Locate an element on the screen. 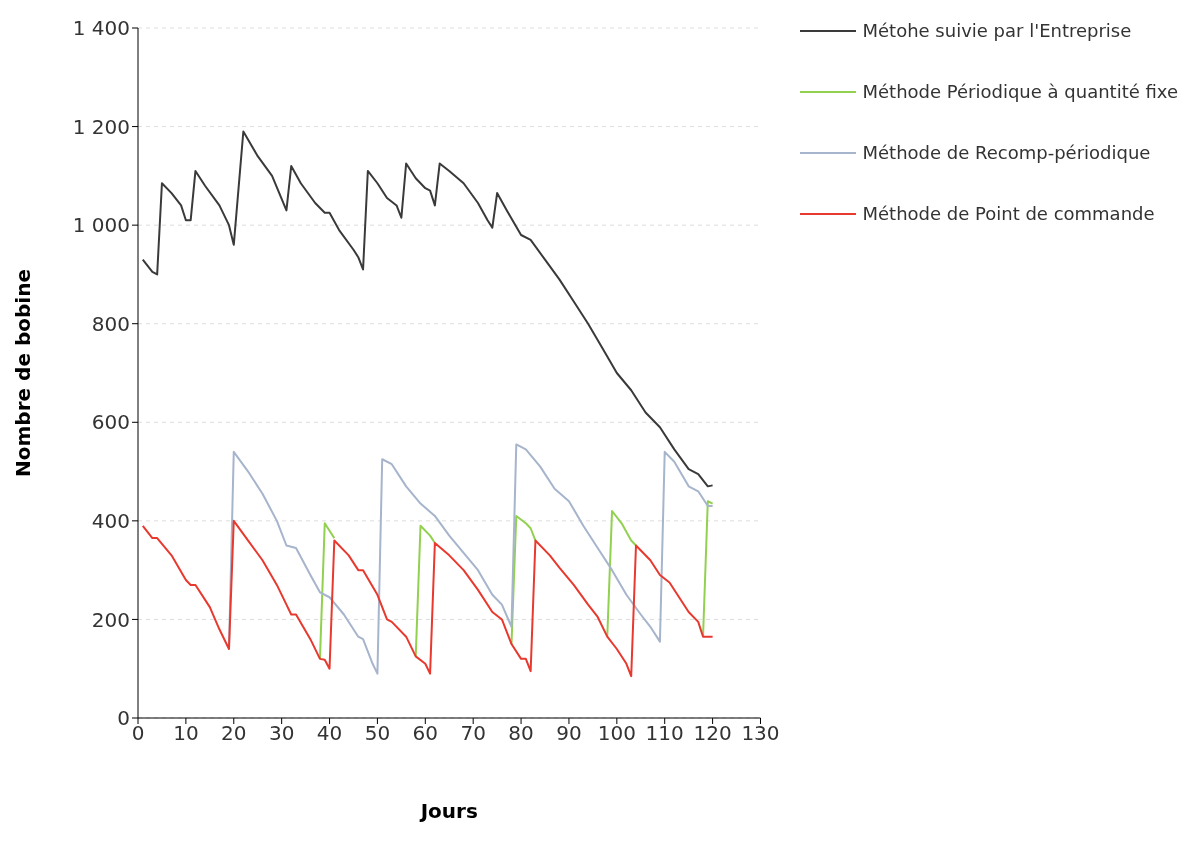  x-tick-label: 50 is located at coordinates (377, 733).